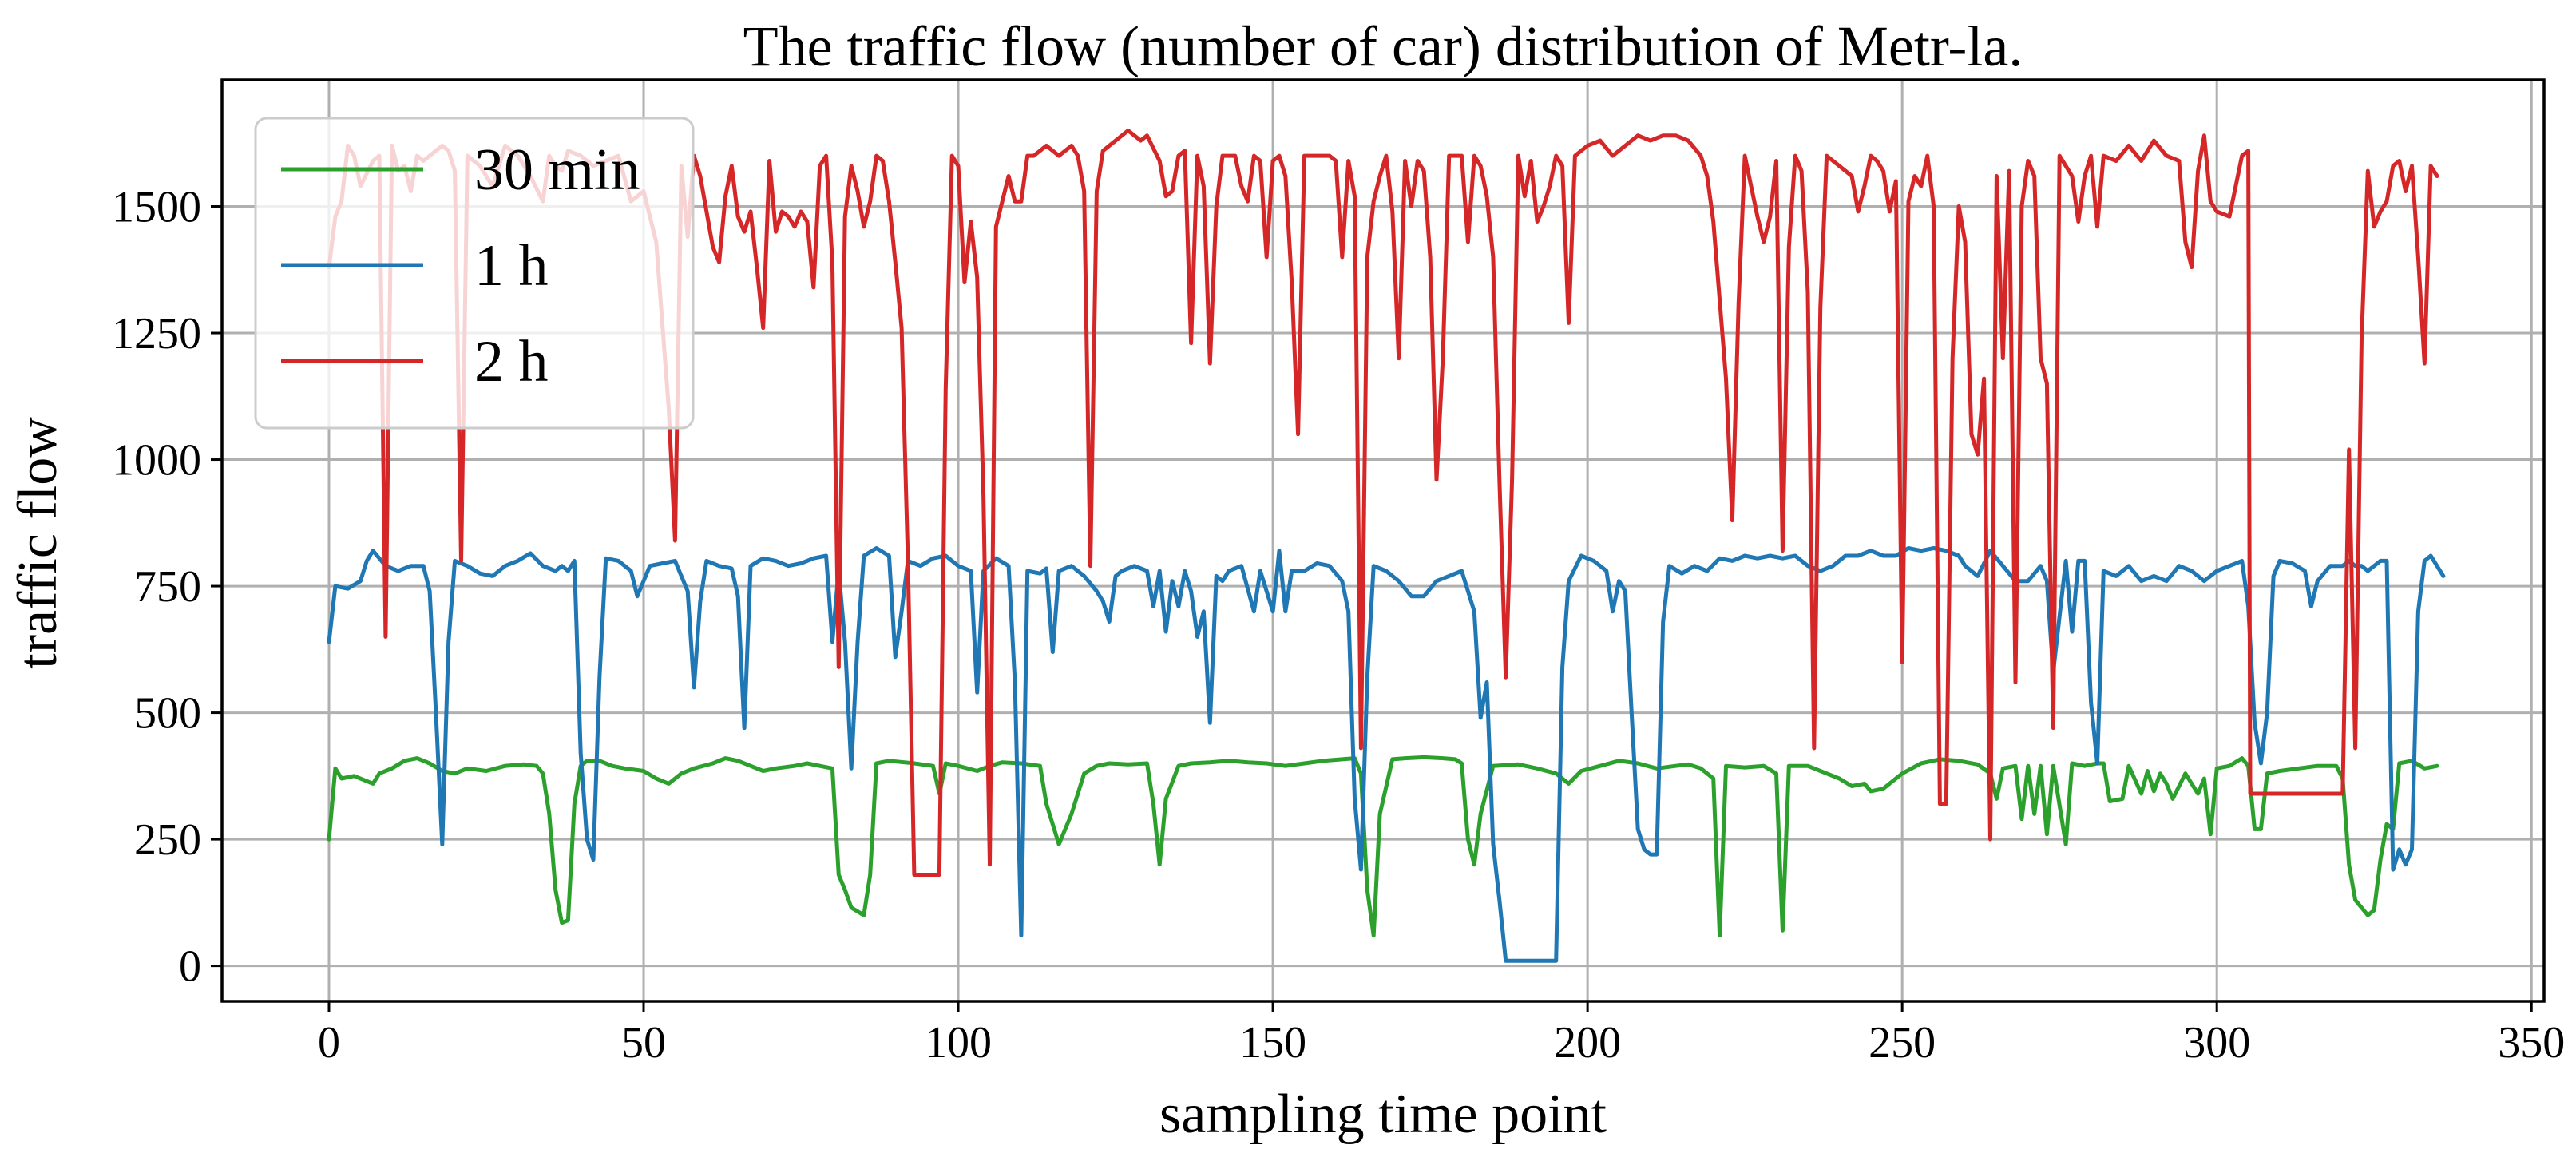 The height and width of the screenshot is (1161, 2576). What do you see at coordinates (329, 1043) in the screenshot?
I see `x-tick-label: 0` at bounding box center [329, 1043].